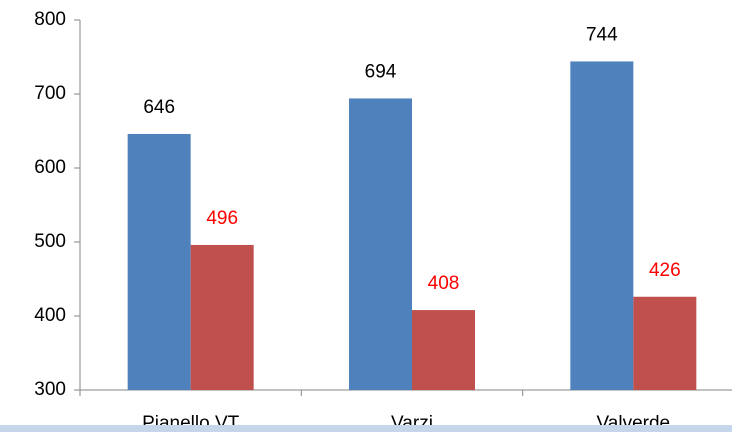 This screenshot has height=432, width=732. What do you see at coordinates (444, 283) in the screenshot?
I see `data-label: 408` at bounding box center [444, 283].